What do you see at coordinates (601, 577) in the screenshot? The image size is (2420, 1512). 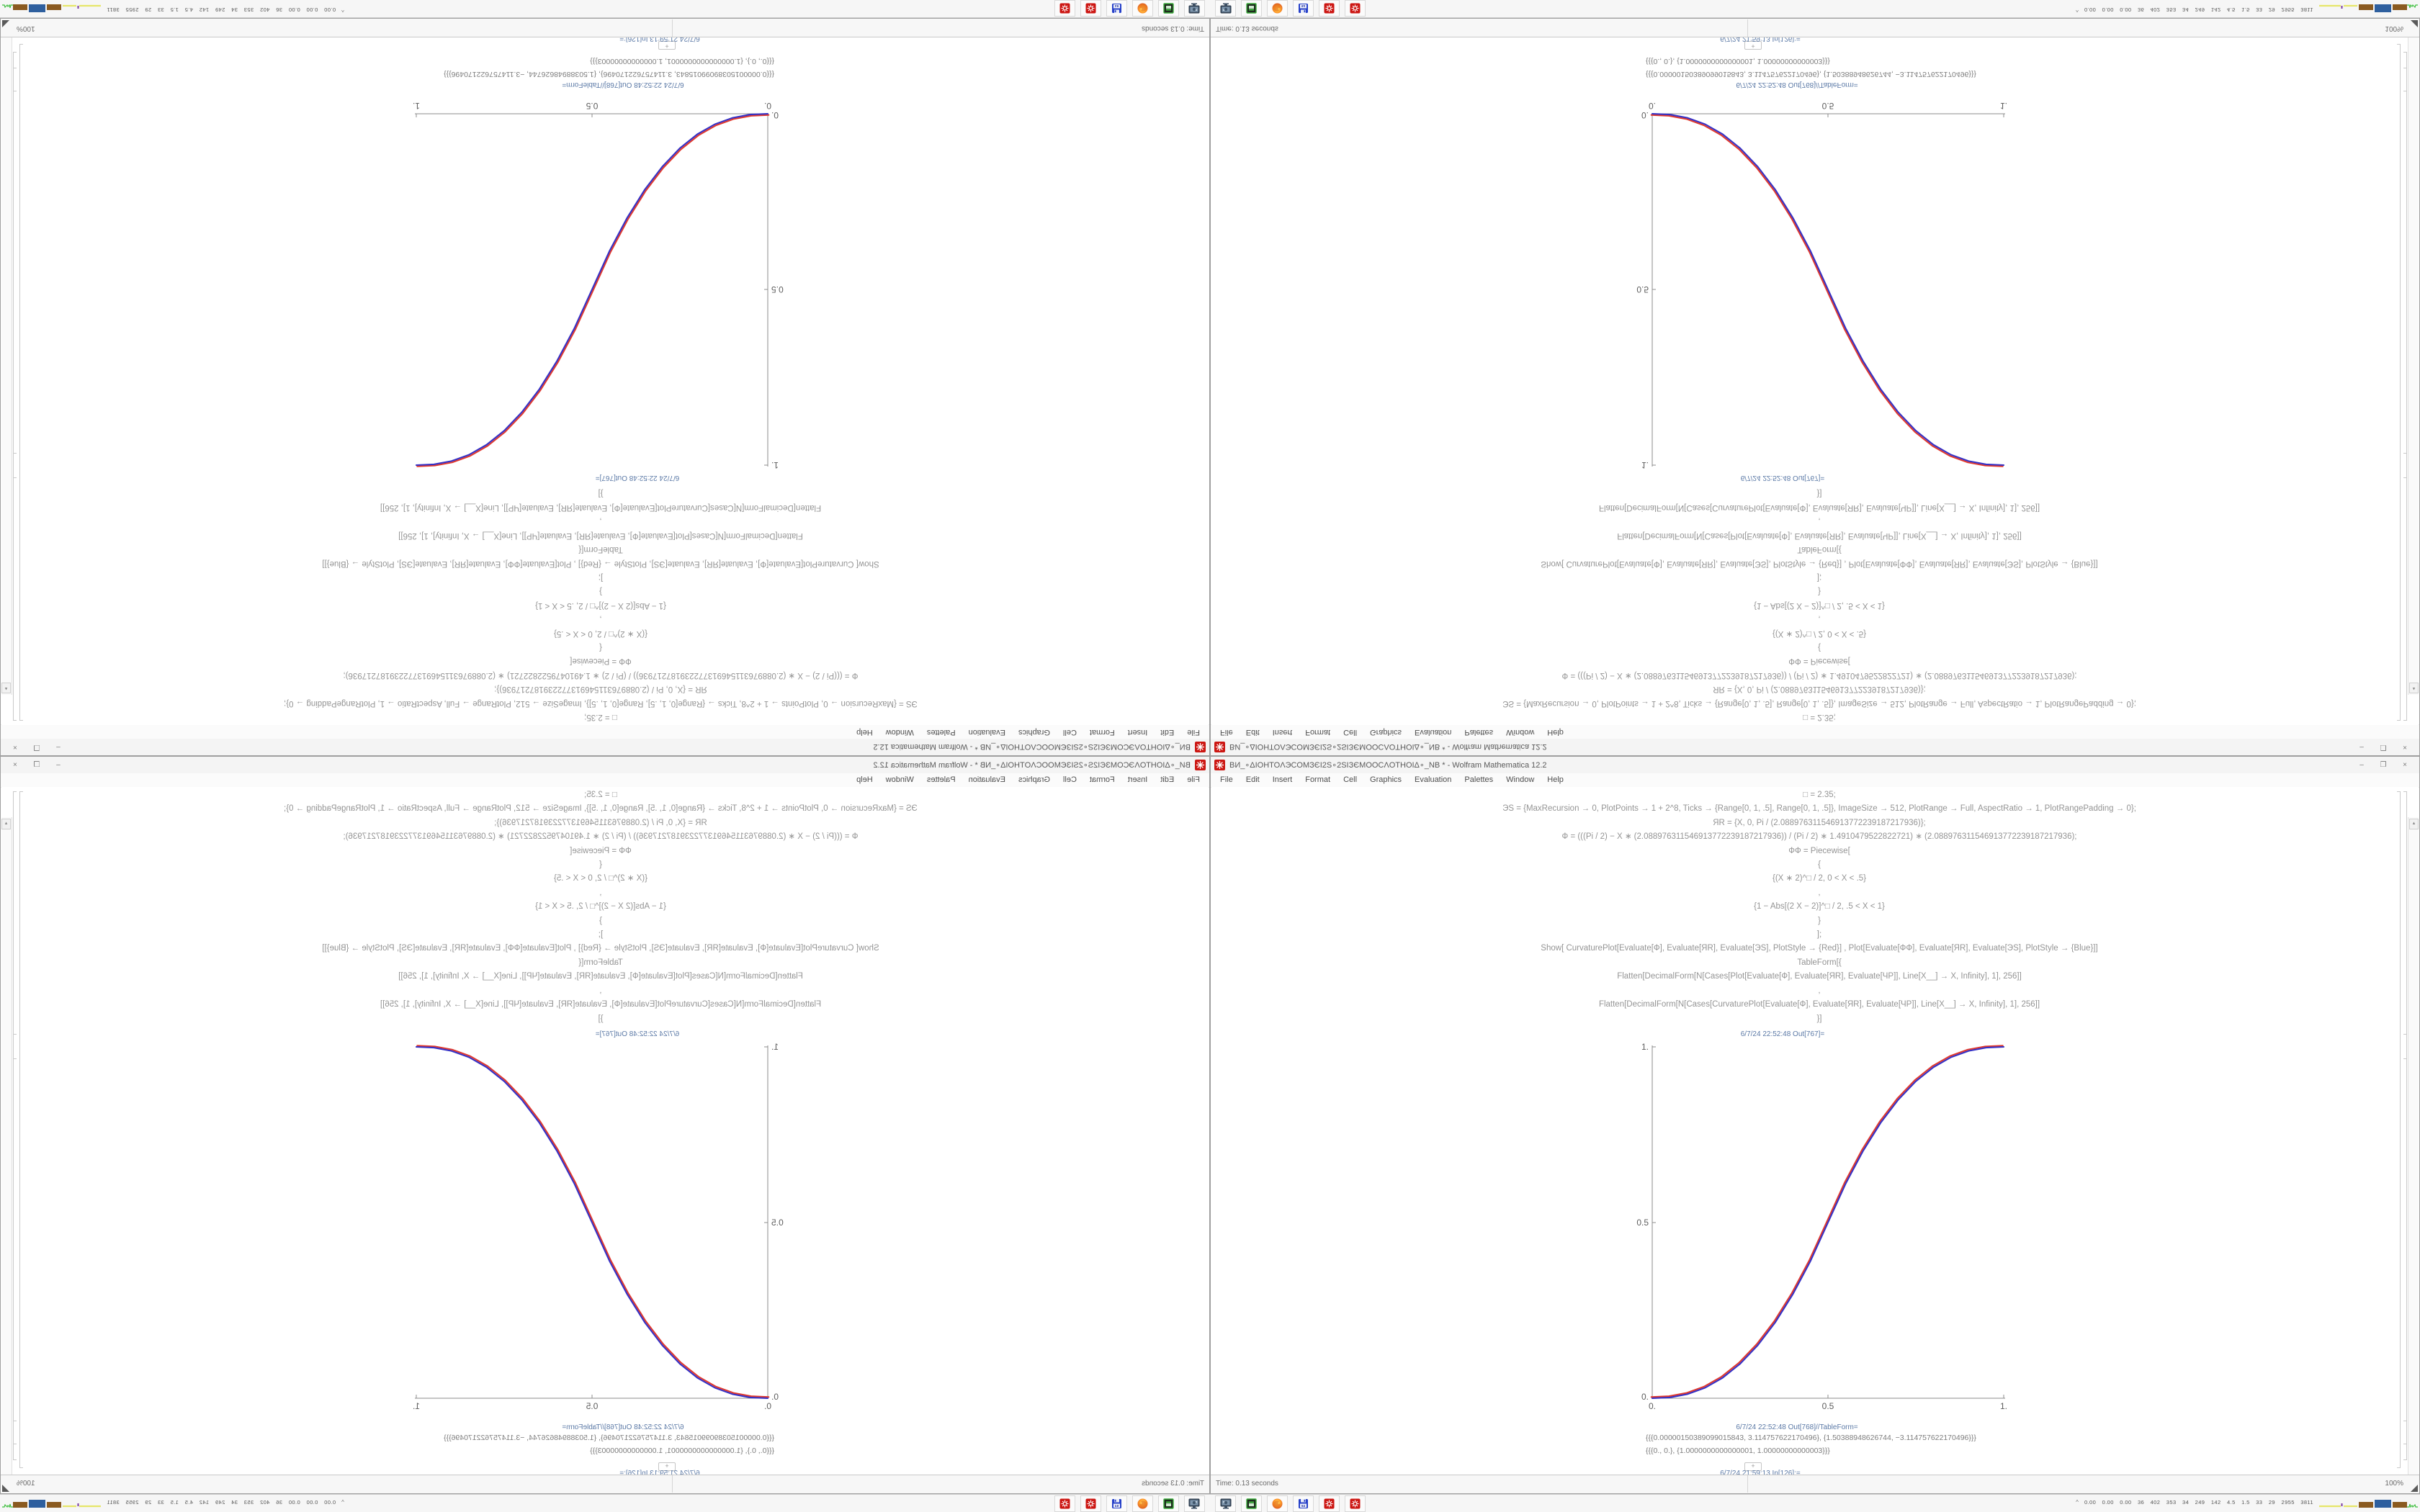 I see `code-line: ];` at bounding box center [601, 577].